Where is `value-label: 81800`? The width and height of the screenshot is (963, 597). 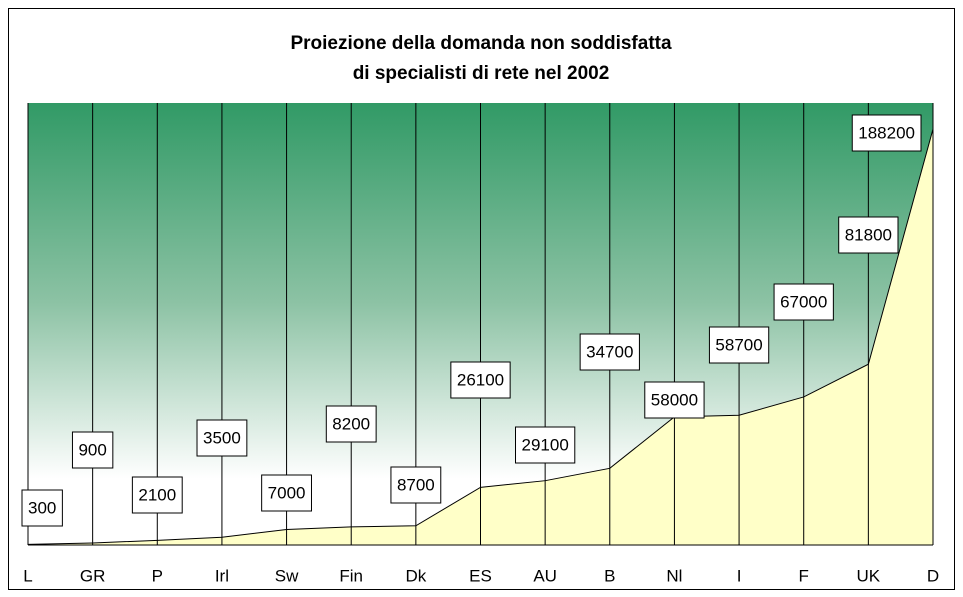
value-label: 81800 is located at coordinates (868, 234).